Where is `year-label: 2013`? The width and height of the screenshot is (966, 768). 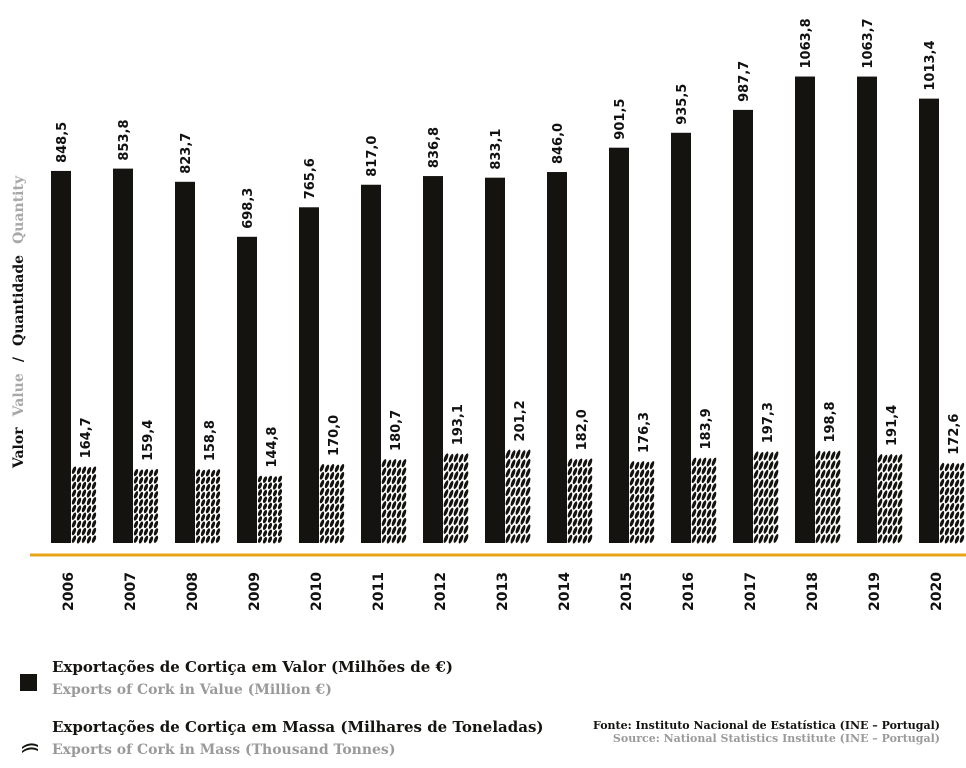 year-label: 2013 is located at coordinates (503, 591).